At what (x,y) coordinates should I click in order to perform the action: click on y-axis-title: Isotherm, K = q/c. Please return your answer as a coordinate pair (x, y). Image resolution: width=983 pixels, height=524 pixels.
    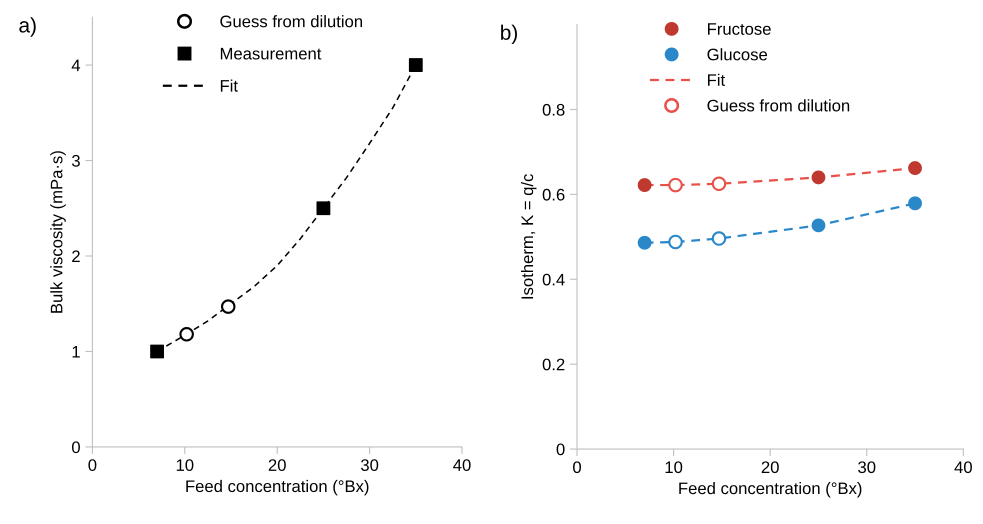
    Looking at the image, I should click on (528, 236).